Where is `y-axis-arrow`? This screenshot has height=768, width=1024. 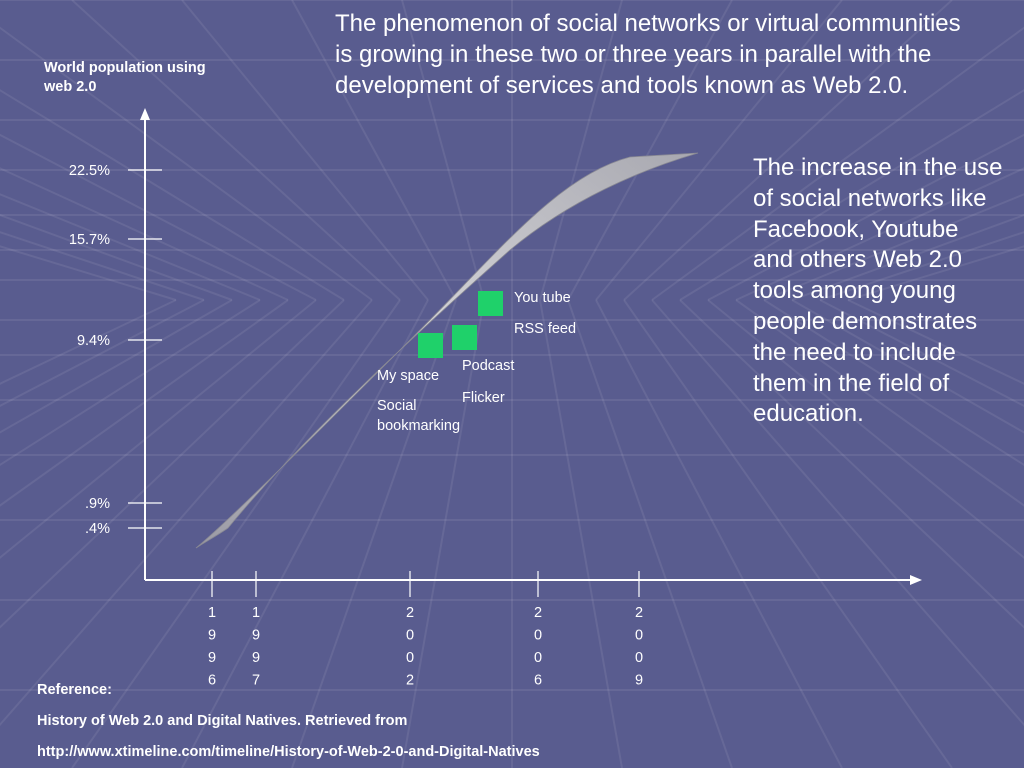
y-axis-arrow is located at coordinates (145, 114).